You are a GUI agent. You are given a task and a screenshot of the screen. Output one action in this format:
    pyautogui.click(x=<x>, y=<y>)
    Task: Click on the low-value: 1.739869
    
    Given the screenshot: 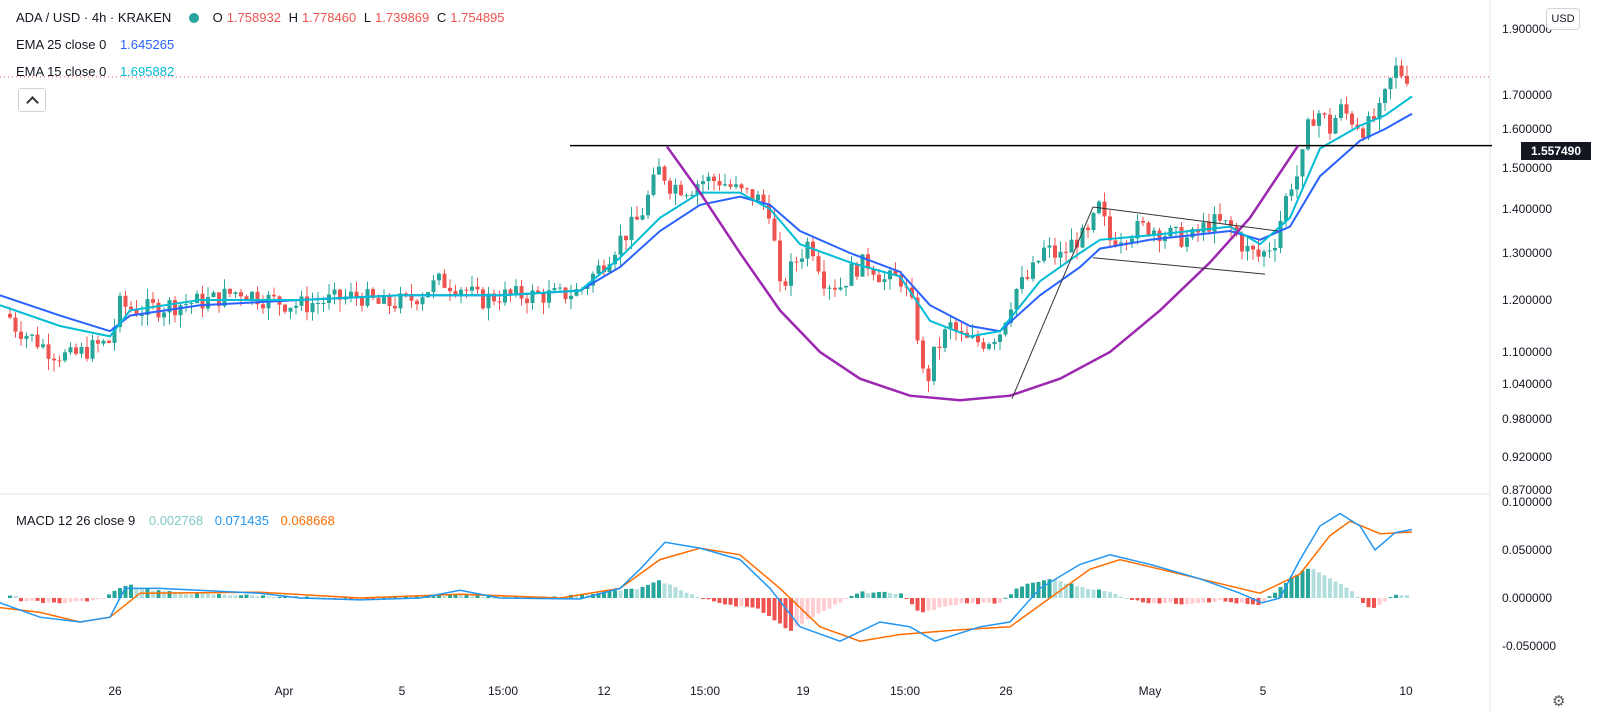 What is the action you would take?
    pyautogui.click(x=402, y=17)
    